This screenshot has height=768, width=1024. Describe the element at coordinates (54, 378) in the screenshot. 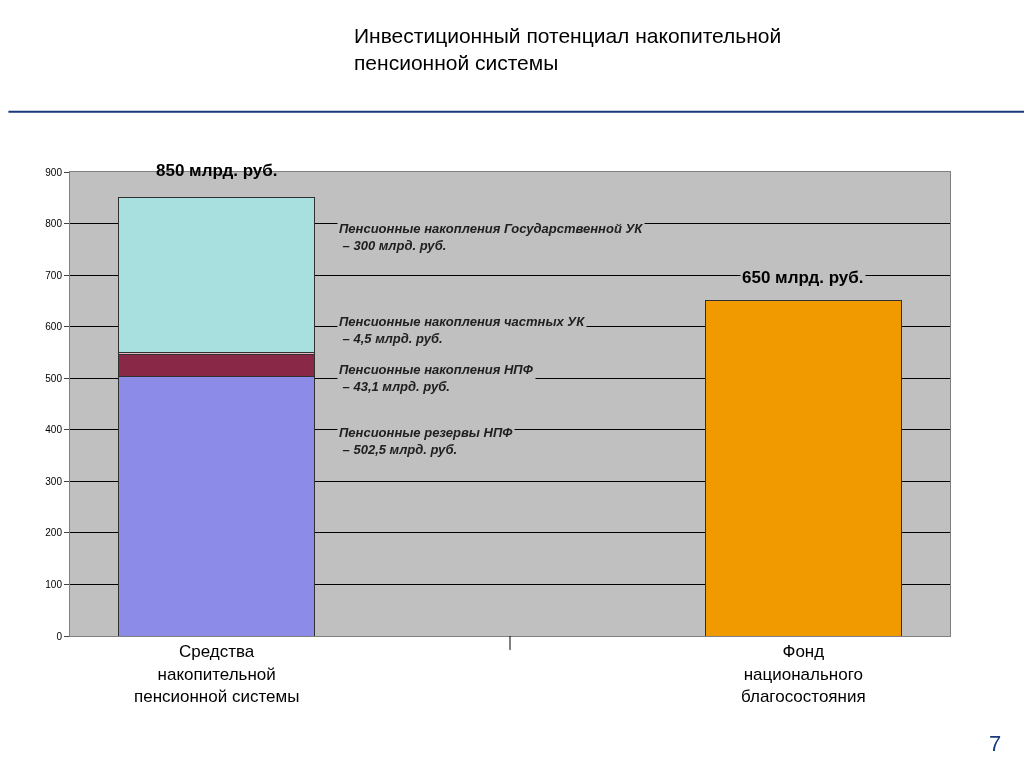

I see `y-tick-label: 500` at that location.